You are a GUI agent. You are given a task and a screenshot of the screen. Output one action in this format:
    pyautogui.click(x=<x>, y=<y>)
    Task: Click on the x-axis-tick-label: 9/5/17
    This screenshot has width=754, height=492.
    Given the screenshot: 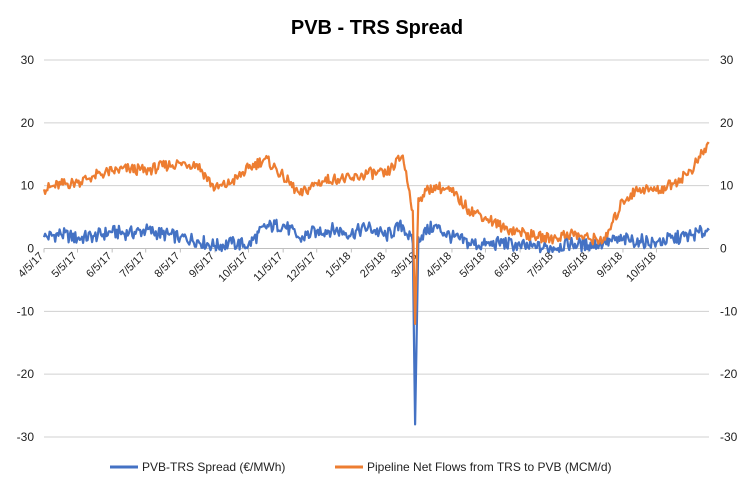 What is the action you would take?
    pyautogui.click(x=202, y=265)
    